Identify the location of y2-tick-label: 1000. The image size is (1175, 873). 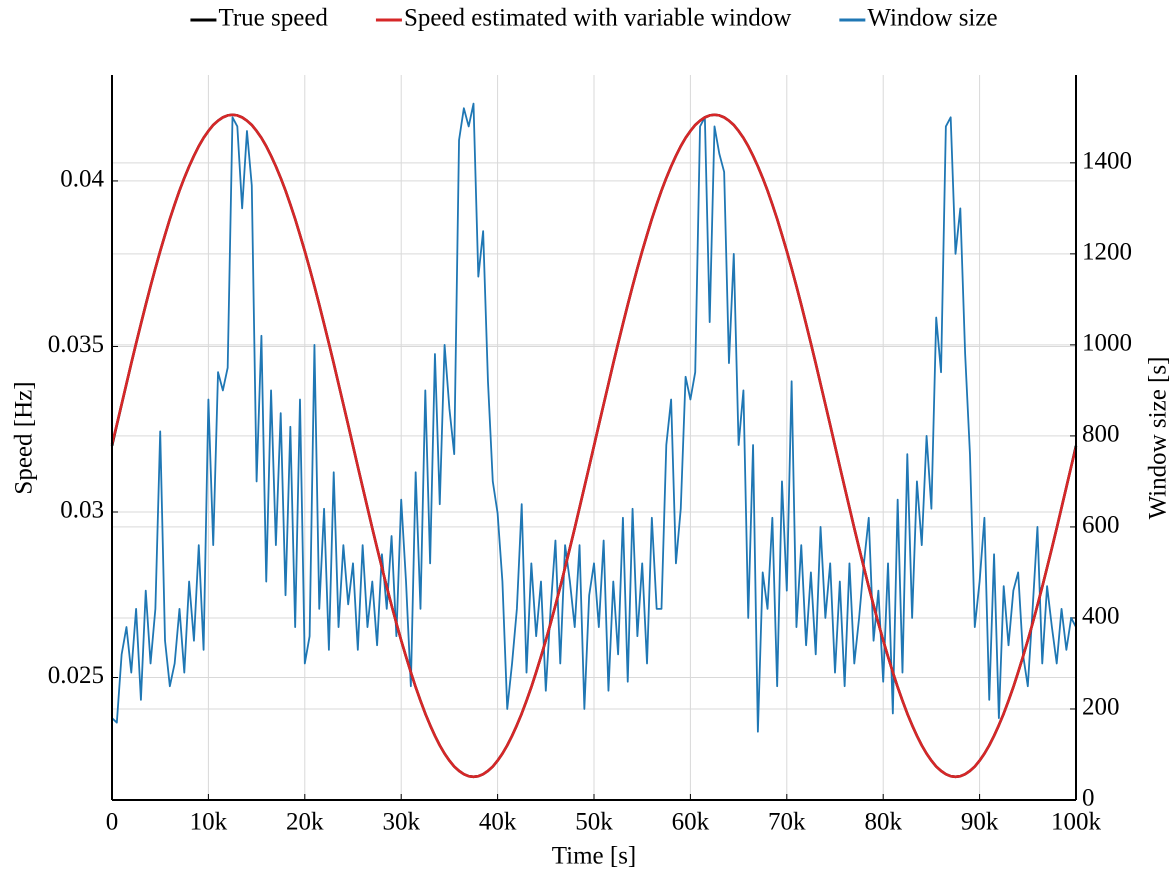
(1107, 343).